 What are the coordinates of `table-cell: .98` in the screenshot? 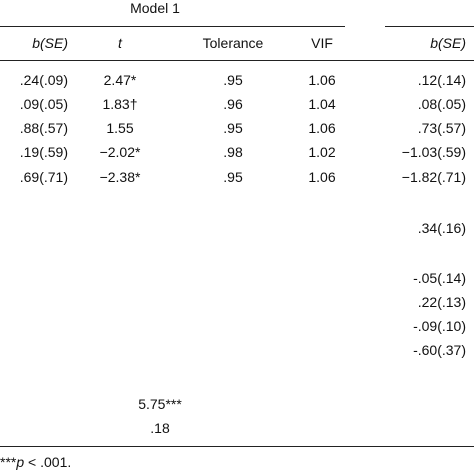 It's located at (233, 152).